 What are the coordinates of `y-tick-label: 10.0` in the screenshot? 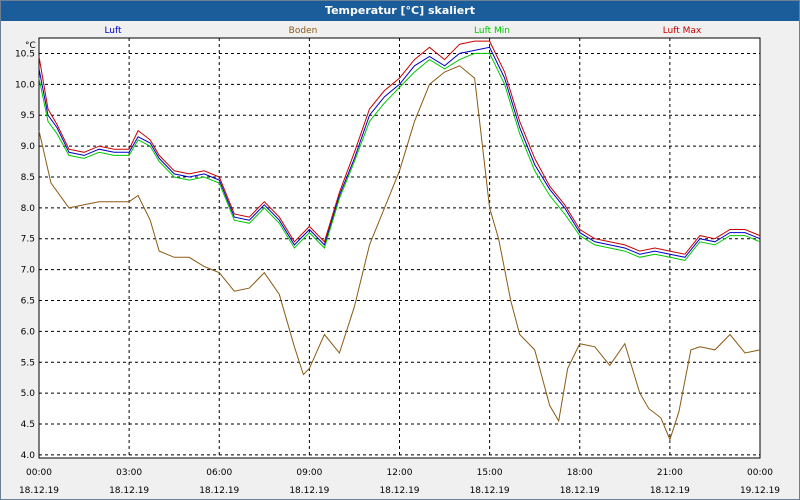 It's located at (25, 85).